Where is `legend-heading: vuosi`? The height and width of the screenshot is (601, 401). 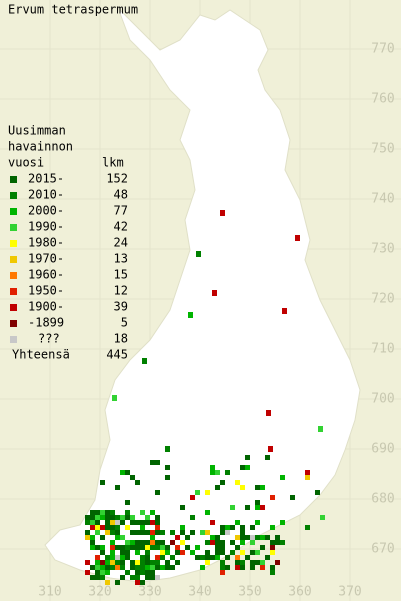
legend-heading: vuosi is located at coordinates (26, 163).